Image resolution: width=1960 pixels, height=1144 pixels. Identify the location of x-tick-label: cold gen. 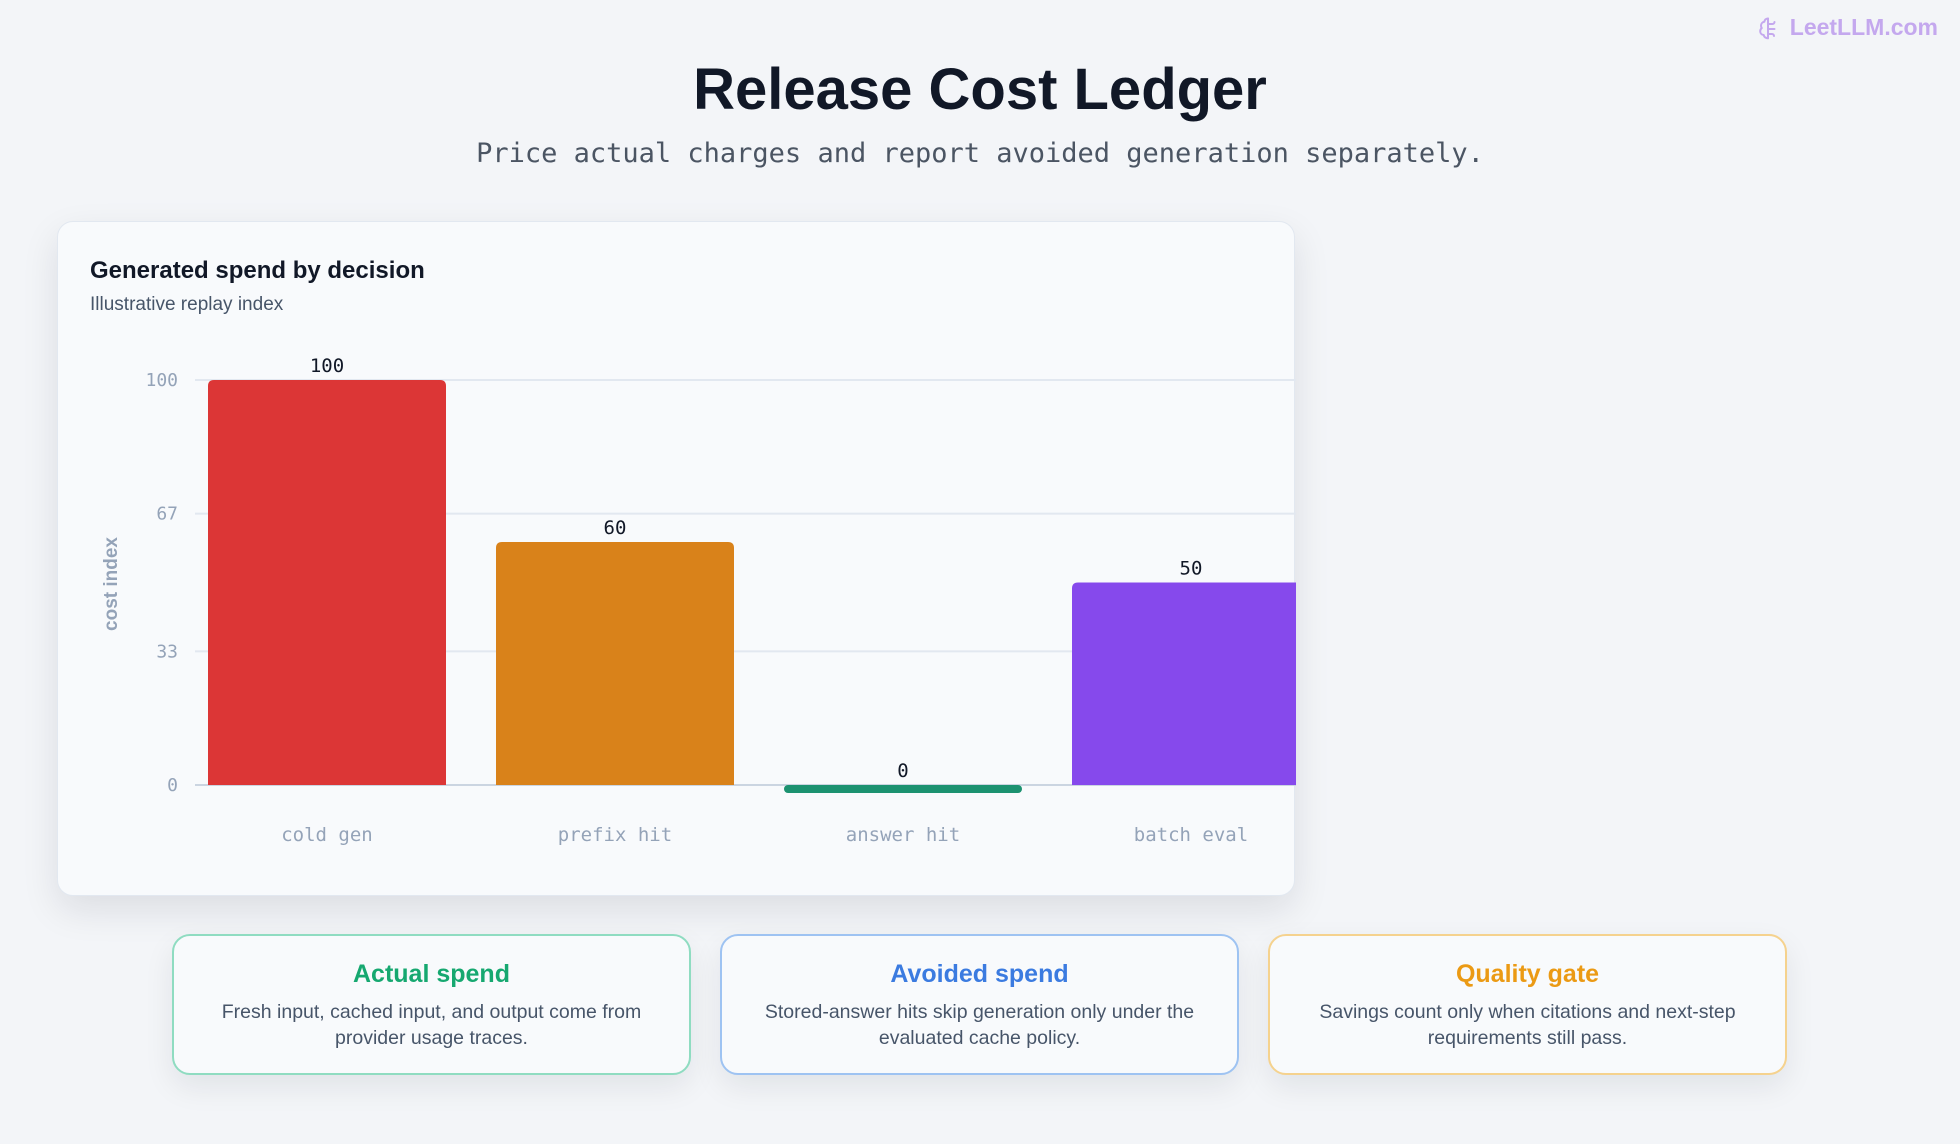
(327, 835).